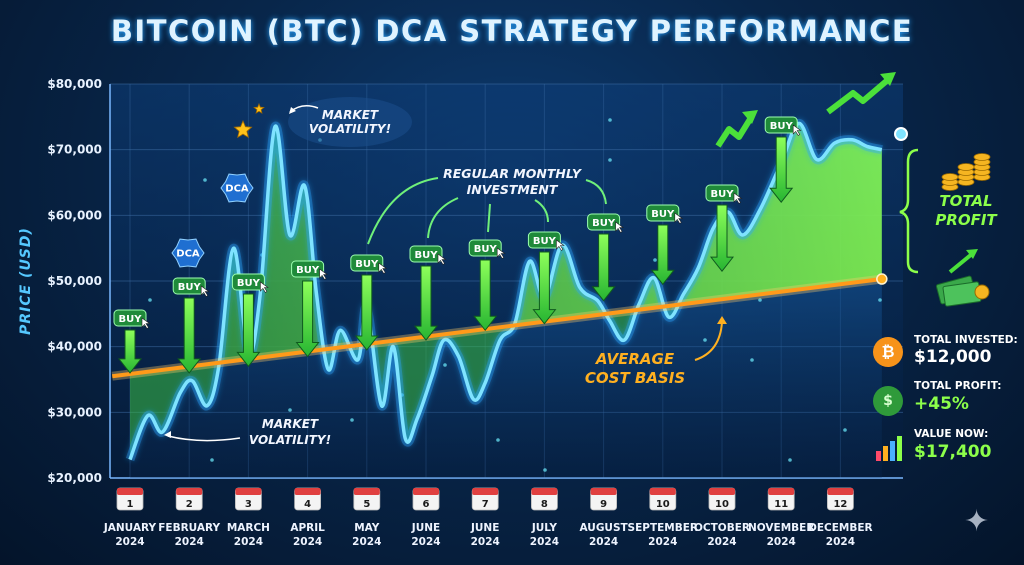 This screenshot has height=565, width=1024. I want to click on calendar-number: 9, so click(603, 504).